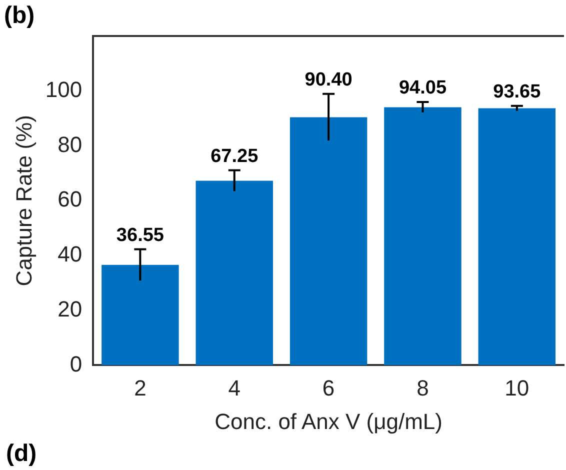 This screenshot has height=470, width=566. I want to click on data-label: 36.55, so click(140, 235).